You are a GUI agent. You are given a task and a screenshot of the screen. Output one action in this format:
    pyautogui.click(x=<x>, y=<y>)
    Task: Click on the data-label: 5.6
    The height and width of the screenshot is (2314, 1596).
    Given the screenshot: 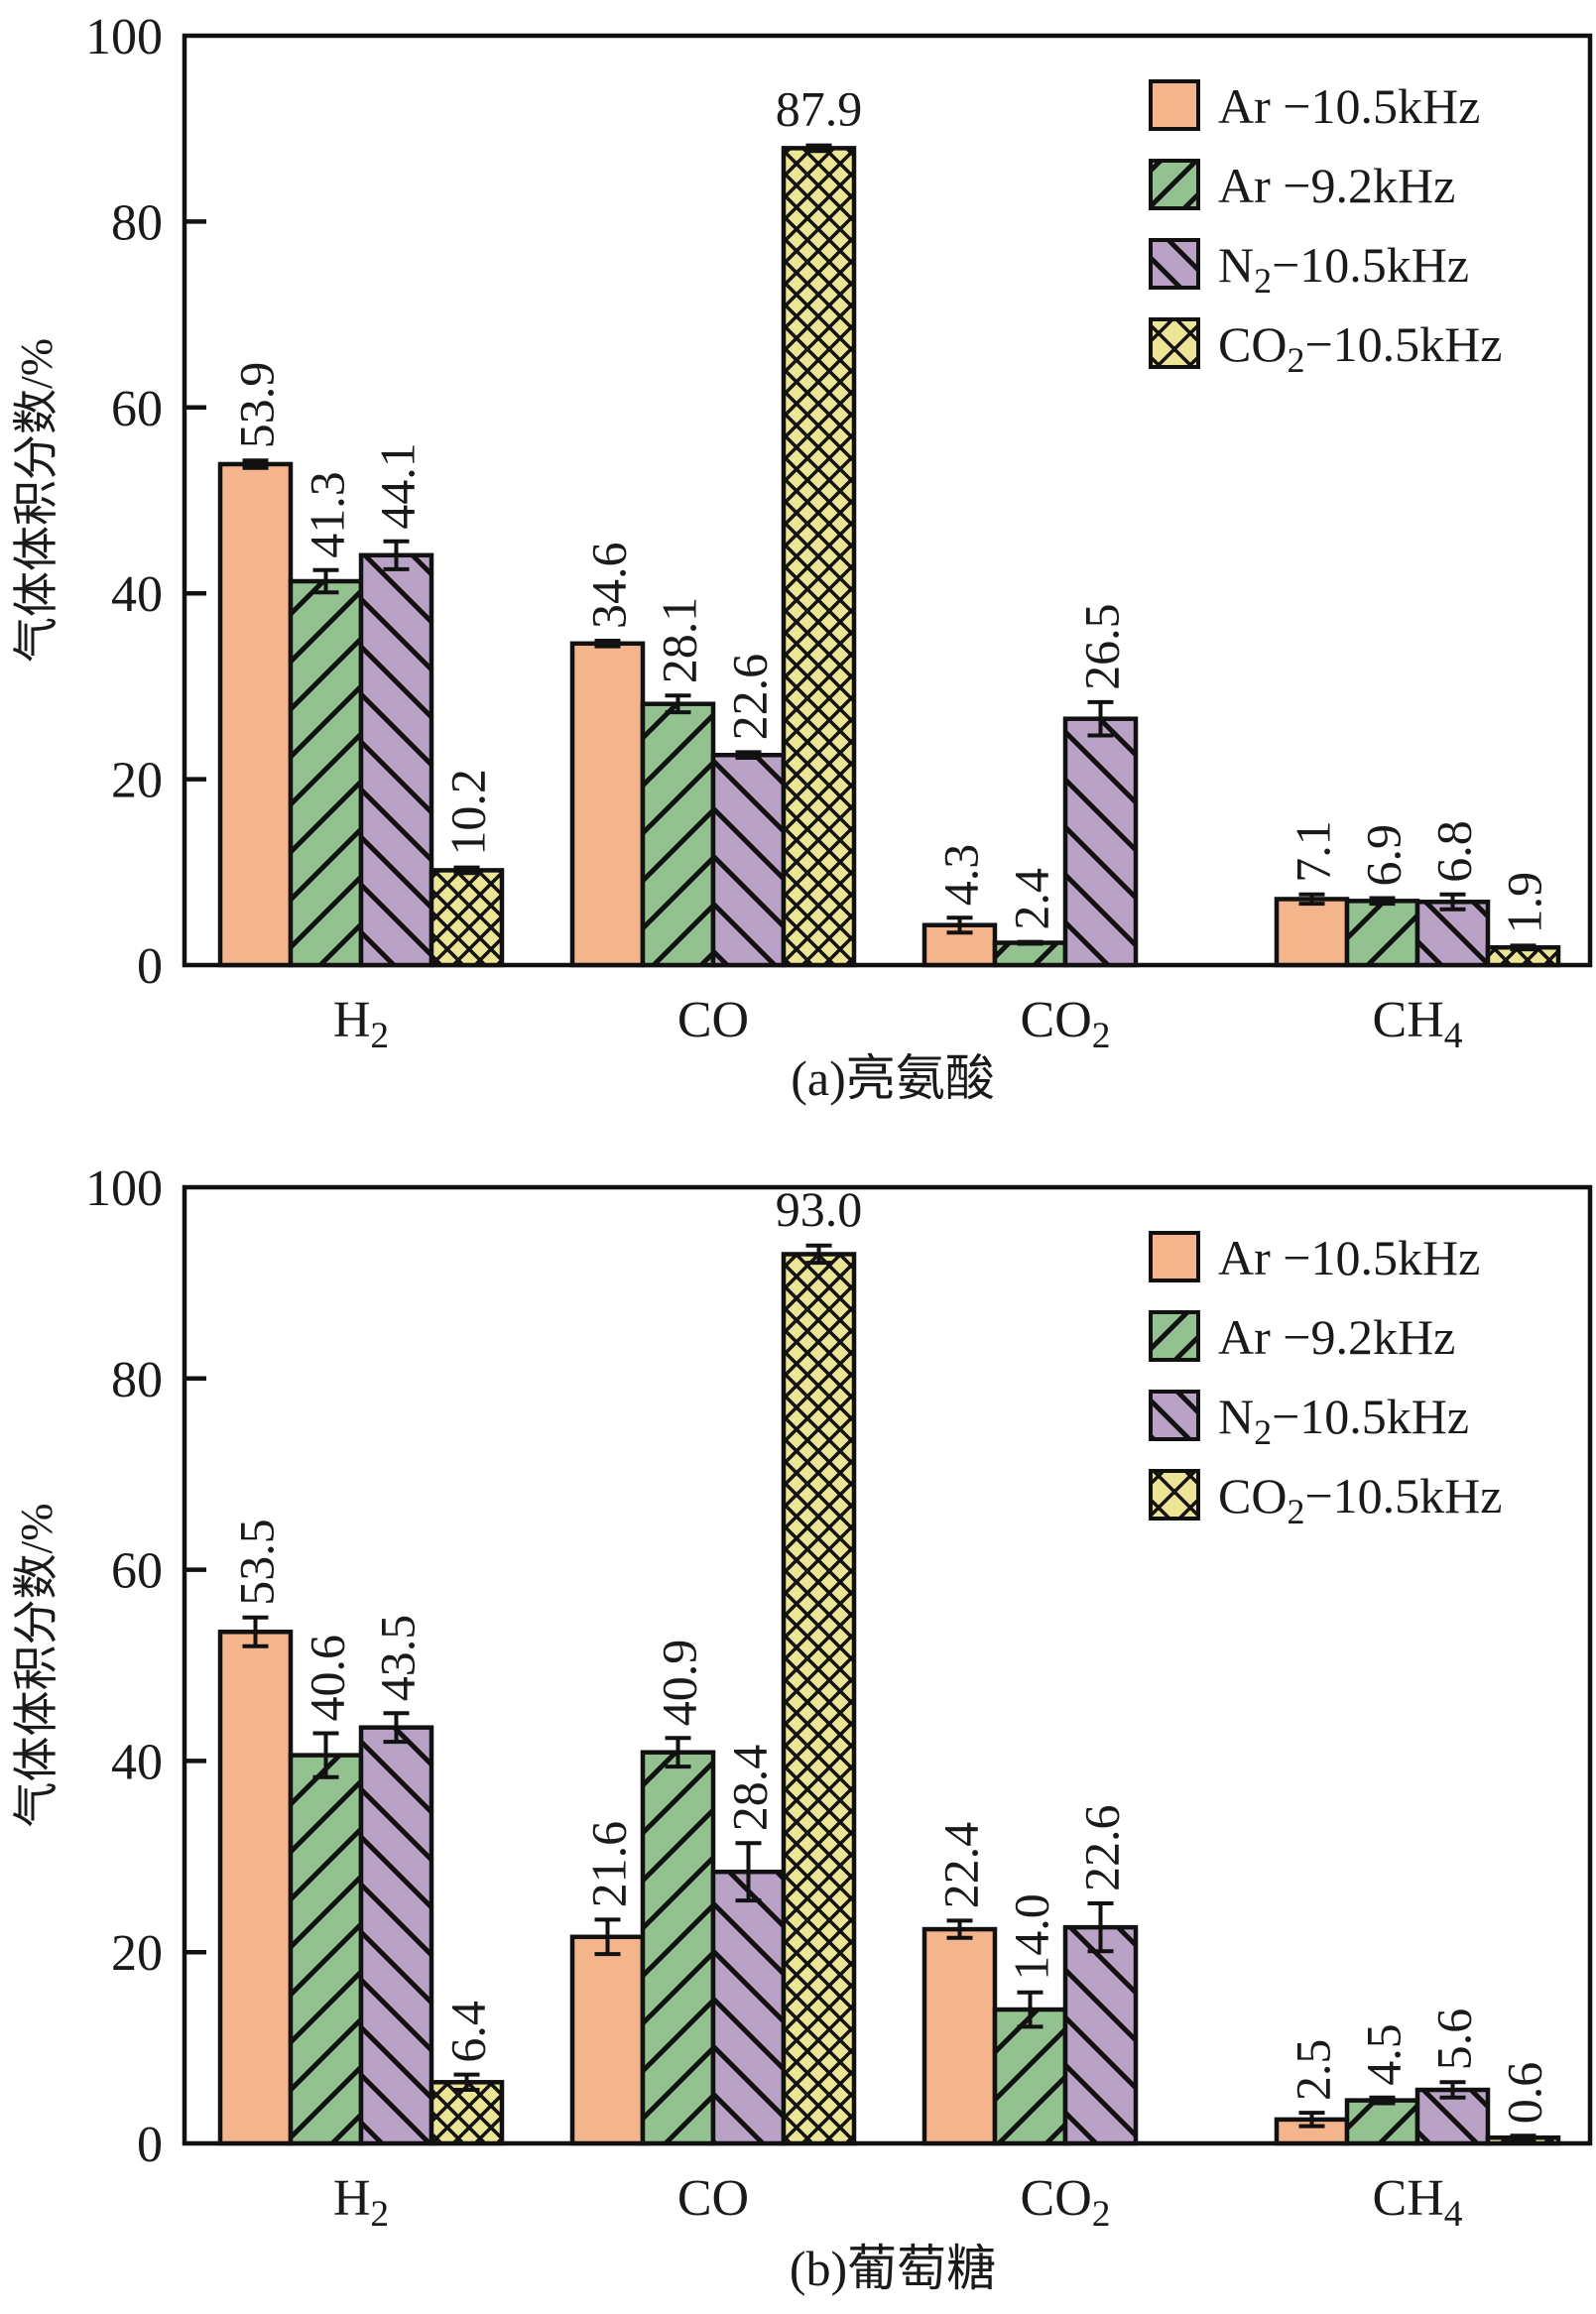 What is the action you would take?
    pyautogui.click(x=1454, y=2040)
    